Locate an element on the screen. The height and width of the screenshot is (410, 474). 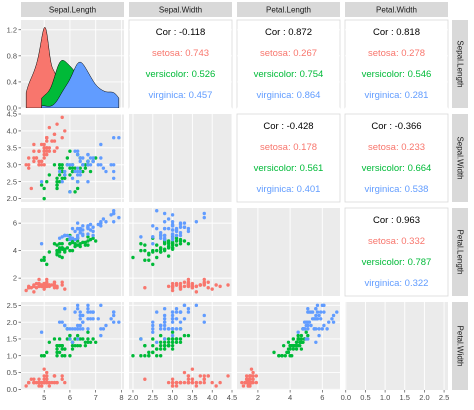
strip-background is located at coordinates (460, 64).